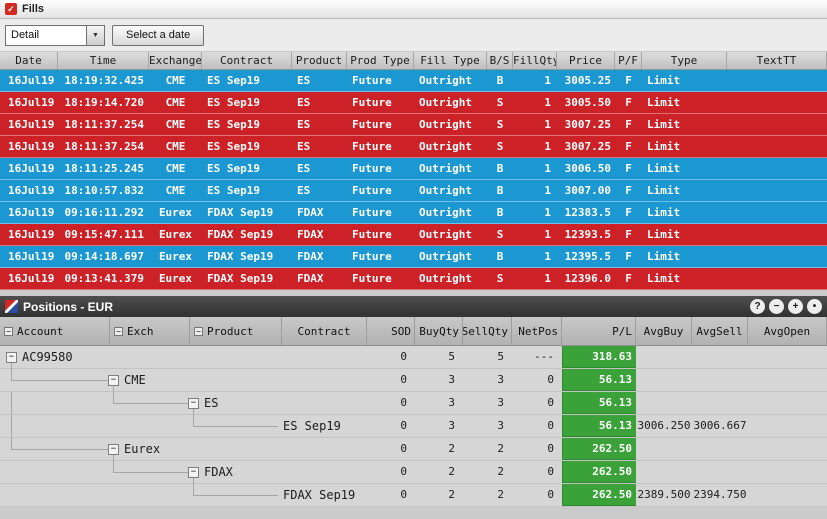  What do you see at coordinates (776, 306) in the screenshot?
I see `minimize-button: −` at bounding box center [776, 306].